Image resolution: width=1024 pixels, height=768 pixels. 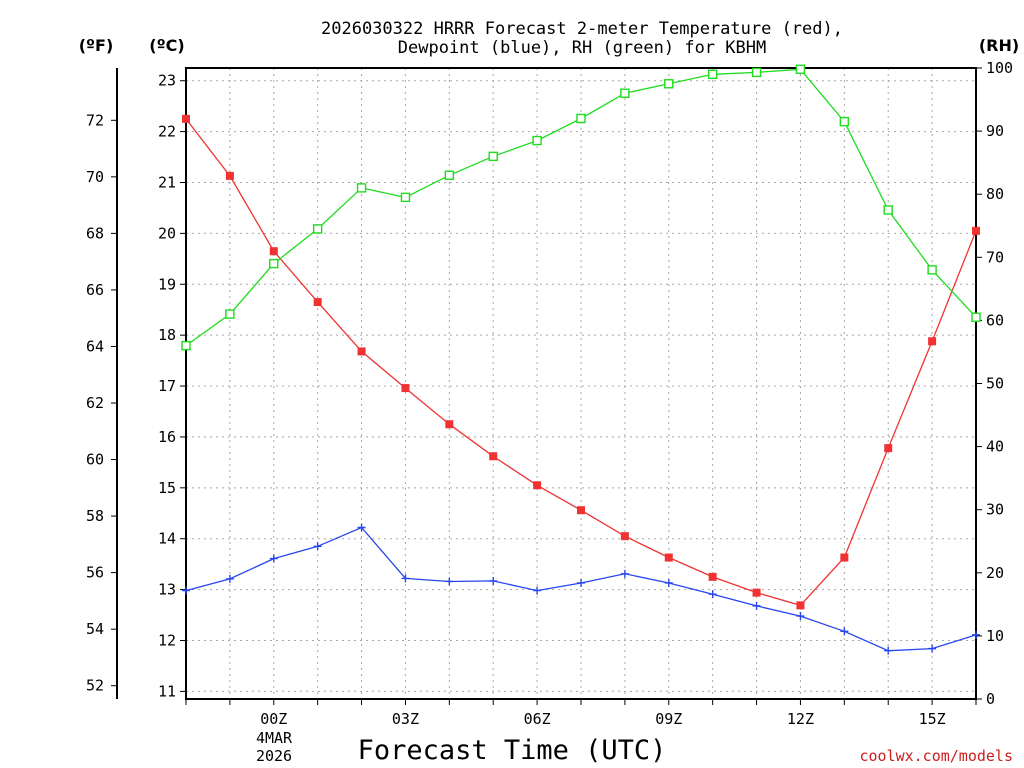 I want to click on fahrenheit-tick-label: 68, so click(x=95, y=233).